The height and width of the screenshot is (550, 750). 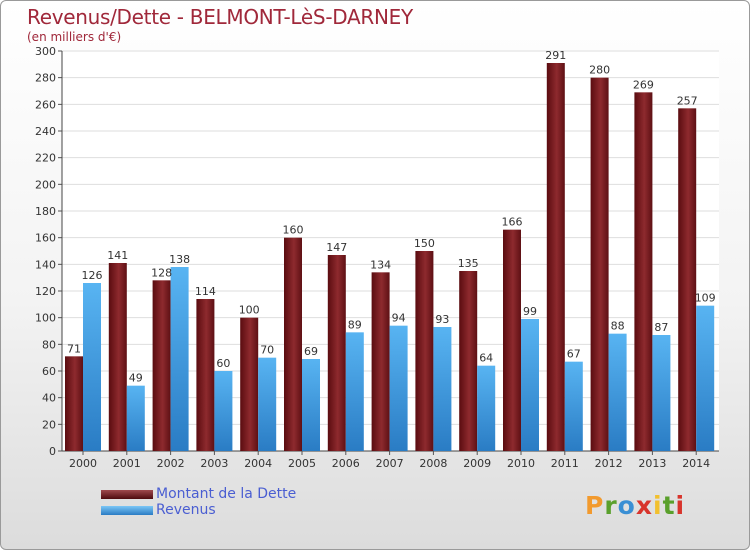 I want to click on x-tick-label: 2002, so click(x=171, y=463).